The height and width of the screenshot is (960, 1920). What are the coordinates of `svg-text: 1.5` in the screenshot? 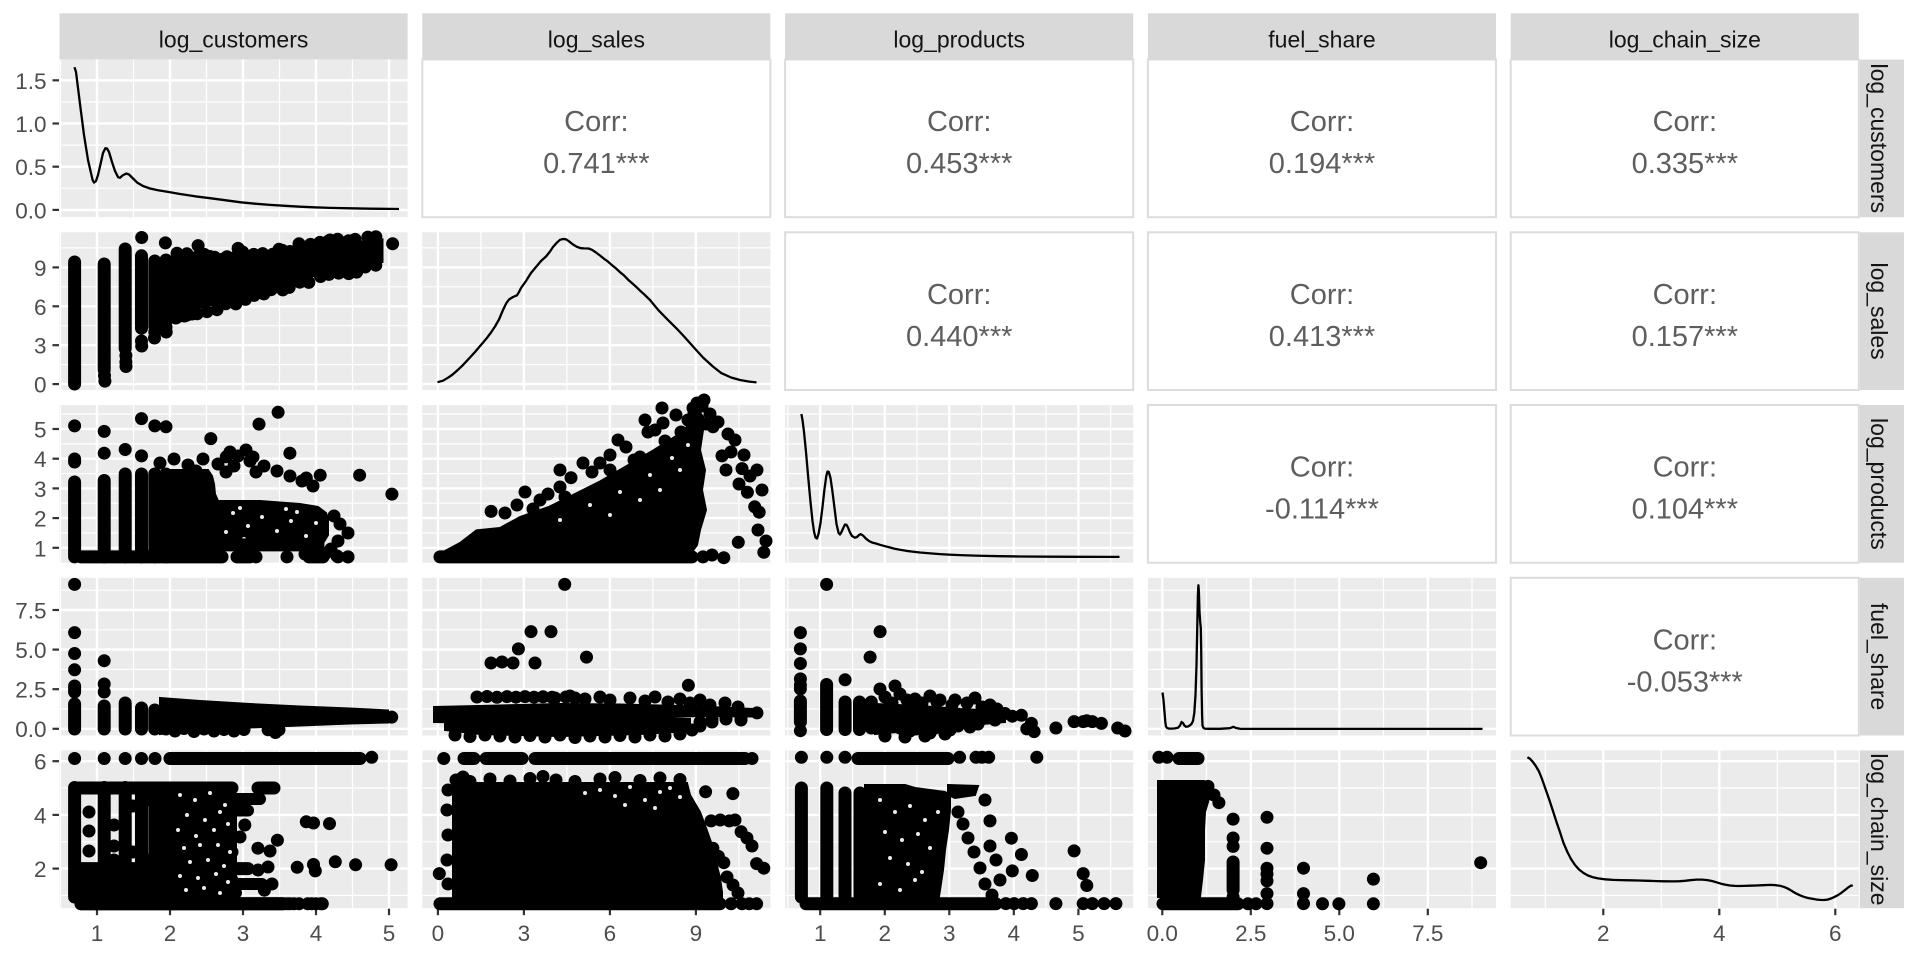 It's located at (30, 81).